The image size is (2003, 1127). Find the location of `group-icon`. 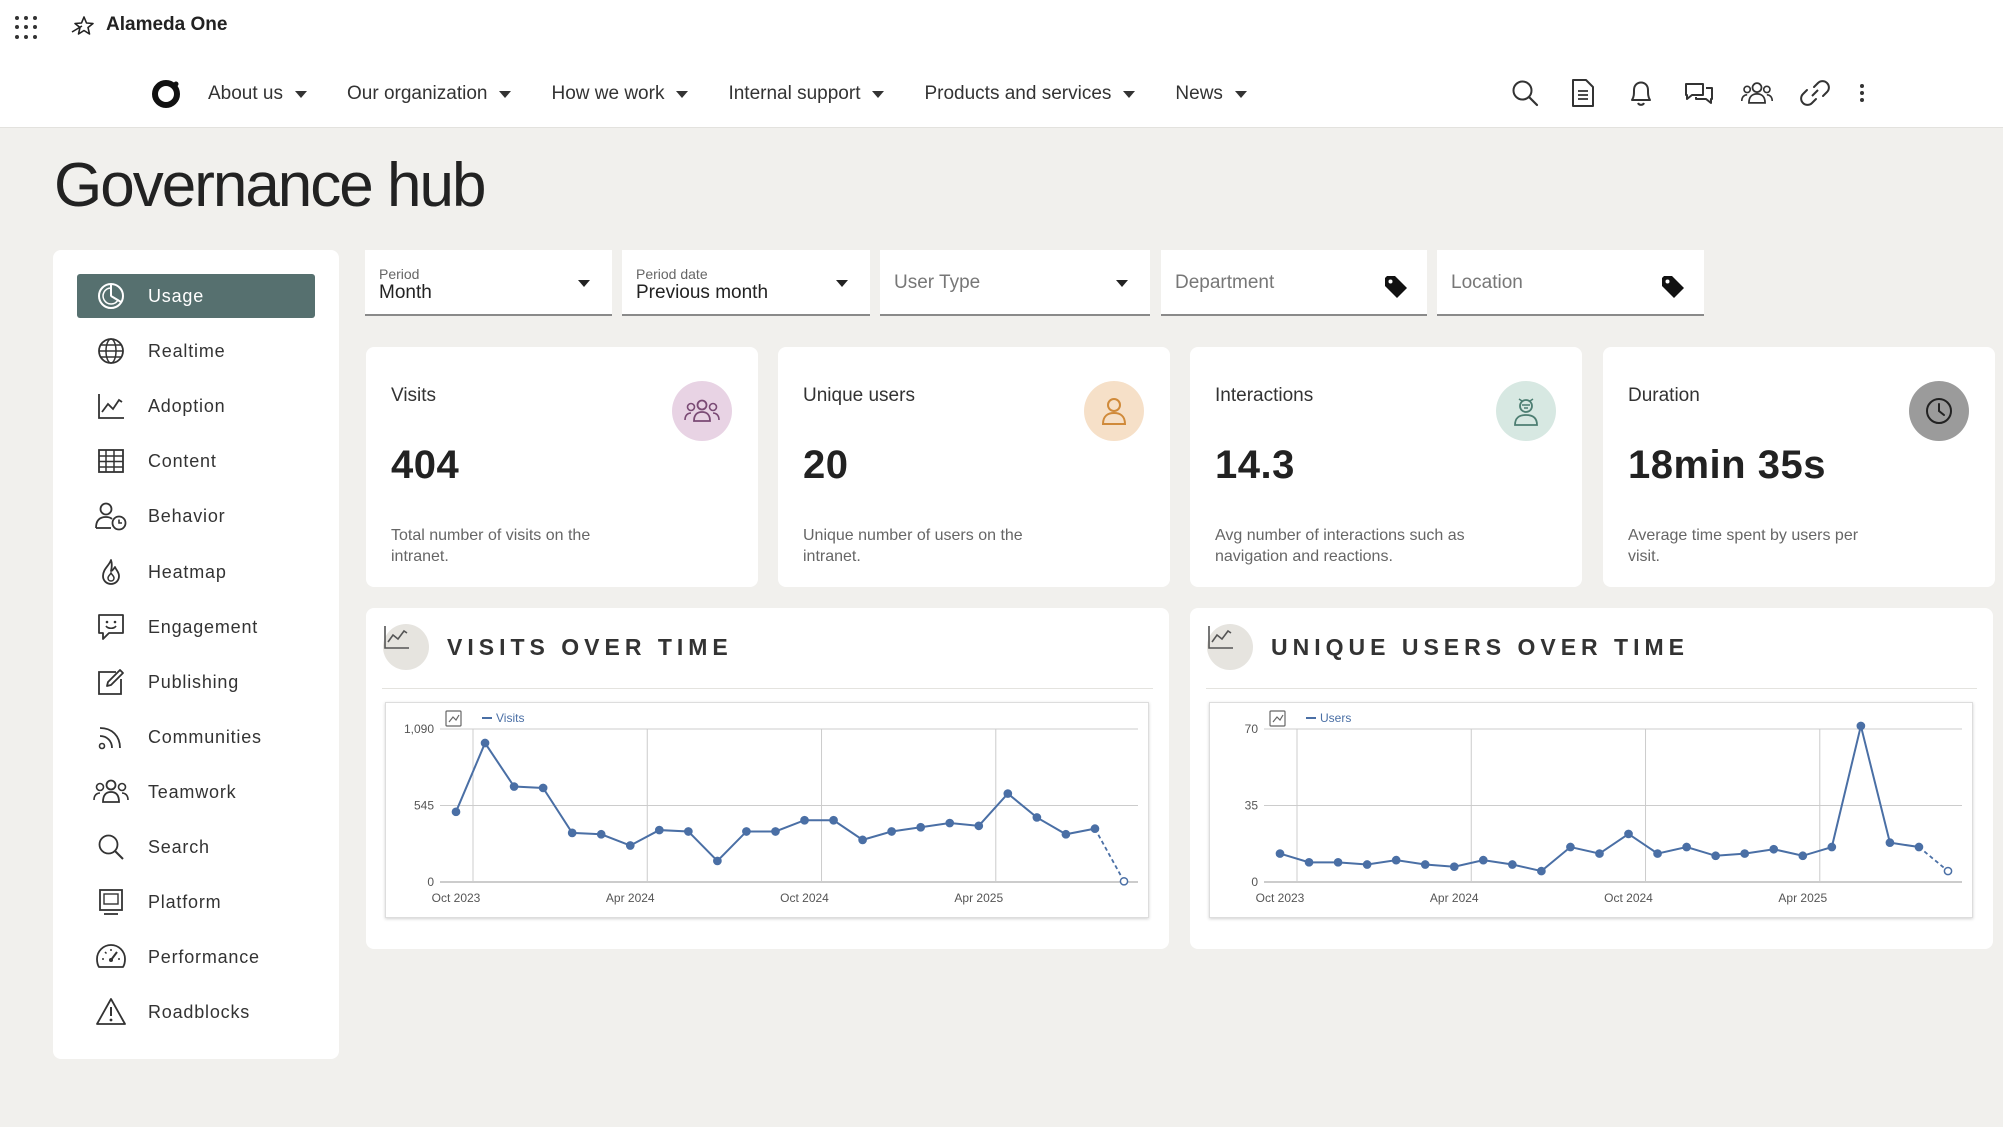

group-icon is located at coordinates (702, 411).